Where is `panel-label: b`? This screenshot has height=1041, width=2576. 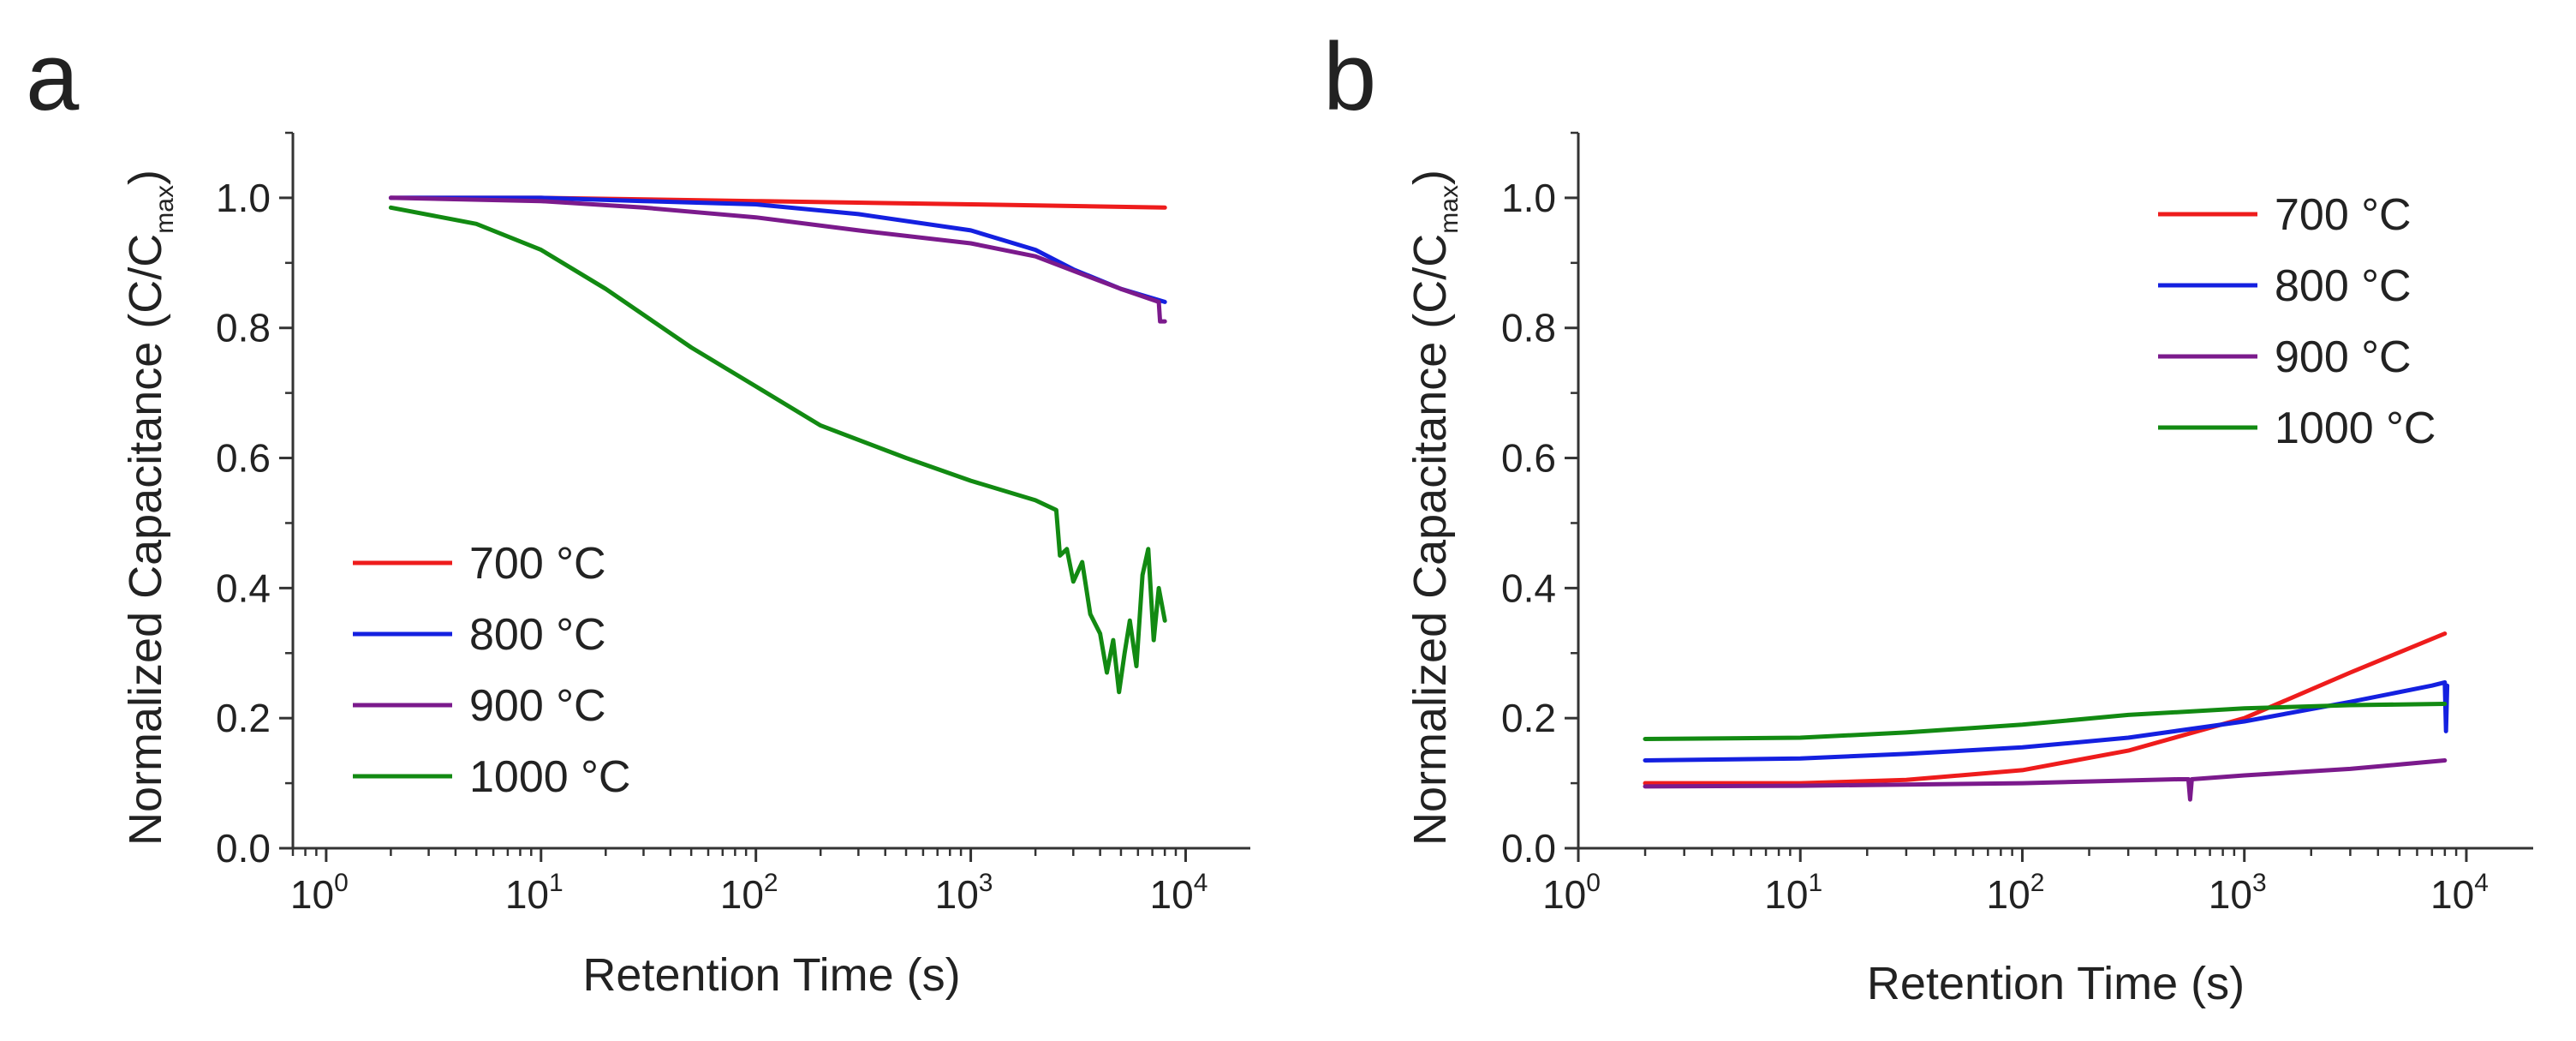
panel-label: b is located at coordinates (1349, 77).